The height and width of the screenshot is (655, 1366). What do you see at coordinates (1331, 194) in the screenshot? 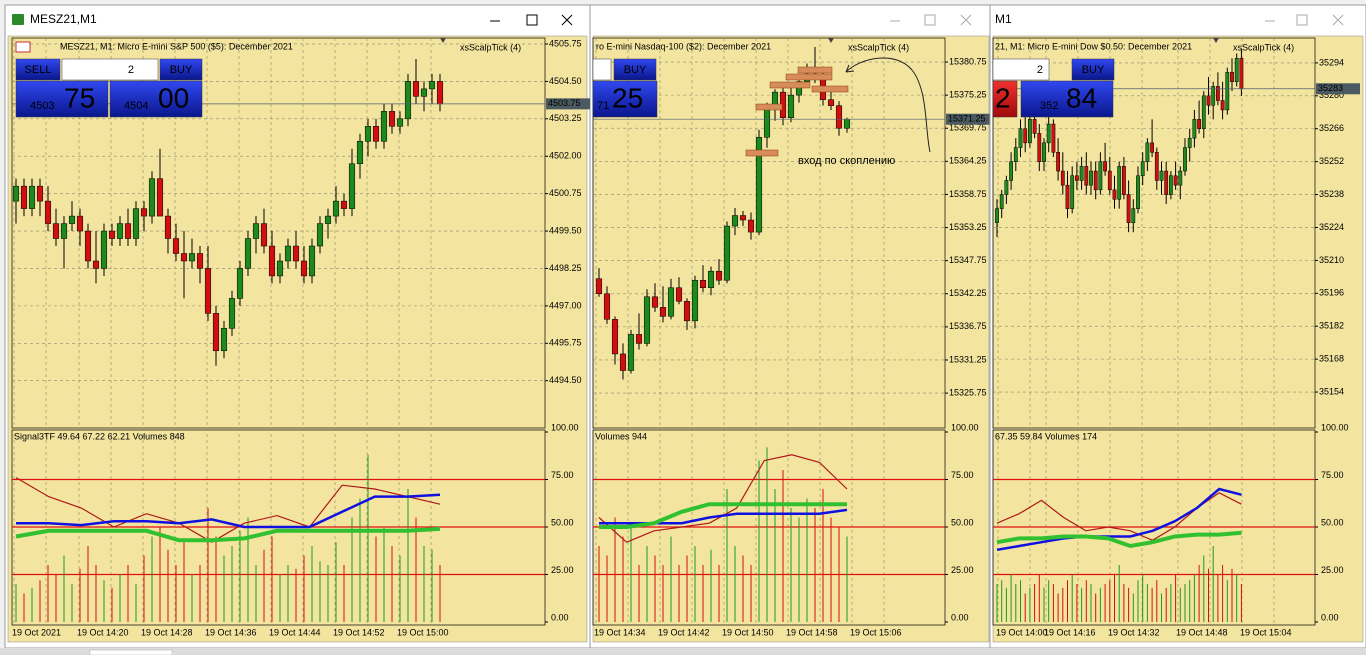
I see `y-tick-label: 35238` at bounding box center [1331, 194].